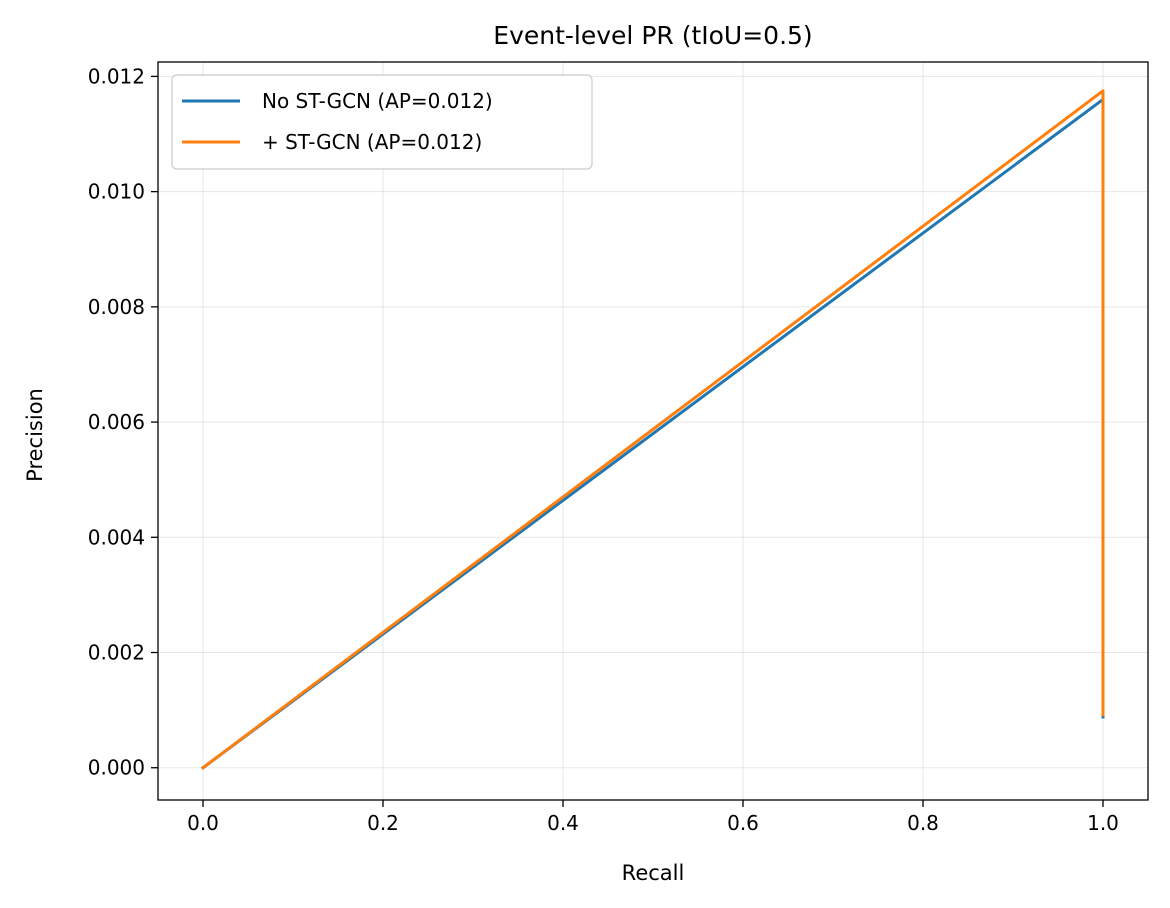  Describe the element at coordinates (377, 101) in the screenshot. I see `legend-label-no-stgcn: No ST-GCN (AP=0.012)` at that location.